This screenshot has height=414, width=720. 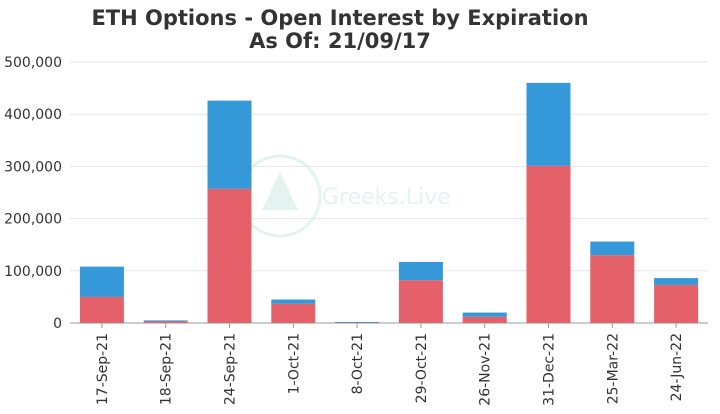 What do you see at coordinates (57, 324) in the screenshot?
I see `y-tick-label: 0` at bounding box center [57, 324].